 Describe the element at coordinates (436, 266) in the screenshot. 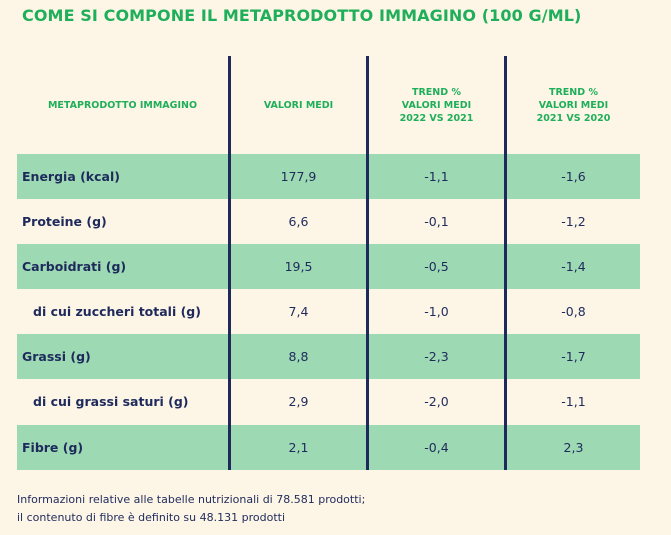

I see `trend-2022-2021: -0,5` at that location.